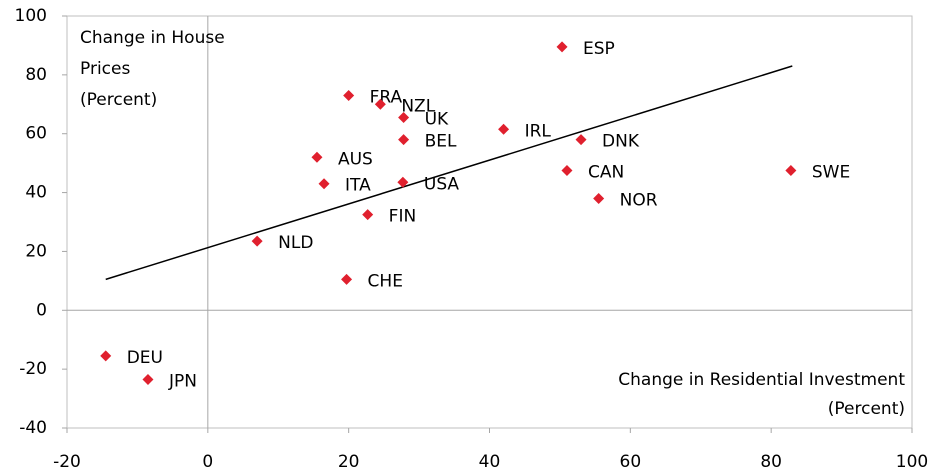 The width and height of the screenshot is (940, 473). Describe the element at coordinates (152, 38) in the screenshot. I see `y-axis-label: Change in House` at that location.